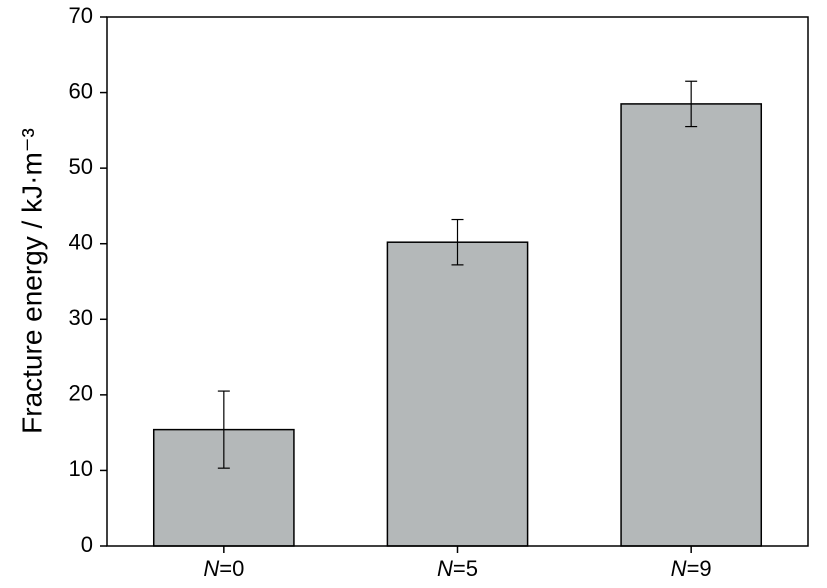 This screenshot has width=827, height=588. What do you see at coordinates (223, 568) in the screenshot?
I see `x-tick-label: N=0` at bounding box center [223, 568].